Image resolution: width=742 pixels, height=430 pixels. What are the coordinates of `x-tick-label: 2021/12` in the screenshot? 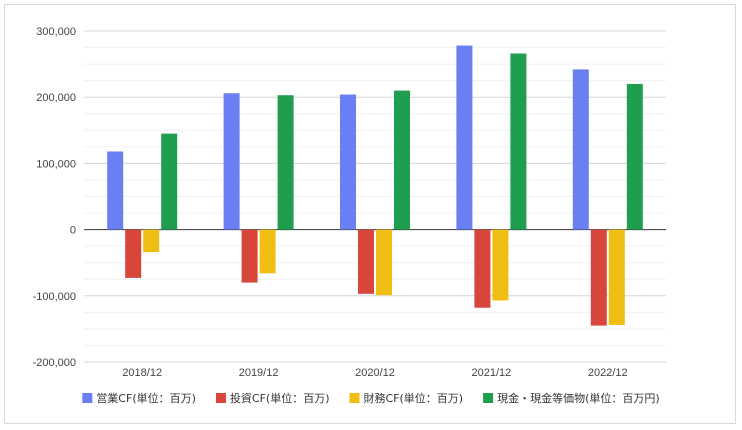 It's located at (492, 373).